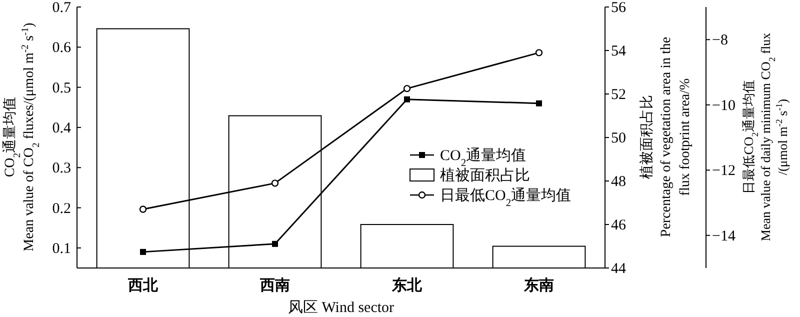  Describe the element at coordinates (61, 88) in the screenshot. I see `y-tick-label: 0.5` at that location.